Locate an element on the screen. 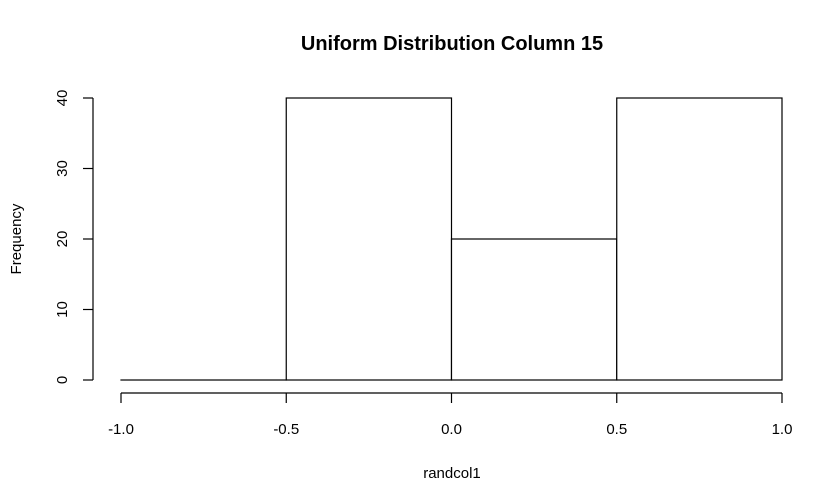 The height and width of the screenshot is (496, 831). y-tick-label: 0 is located at coordinates (62, 380).